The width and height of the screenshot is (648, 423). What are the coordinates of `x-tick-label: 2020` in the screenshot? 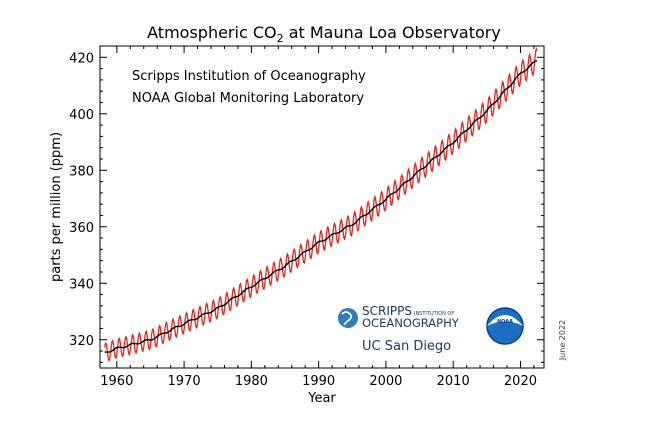 It's located at (520, 381).